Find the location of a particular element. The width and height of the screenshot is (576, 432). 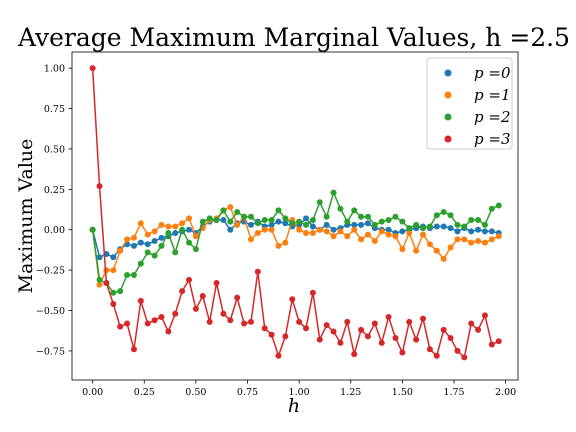

y-tick-label: −0.50 is located at coordinates (50, 311).